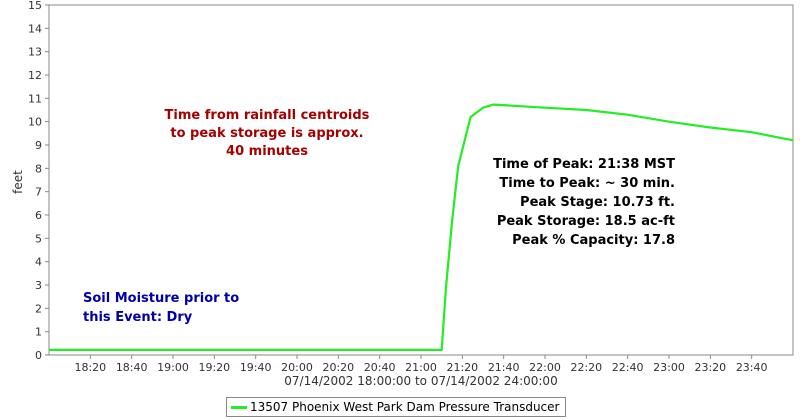 The width and height of the screenshot is (800, 420). I want to click on x-tick-label: 22:00, so click(545, 367).